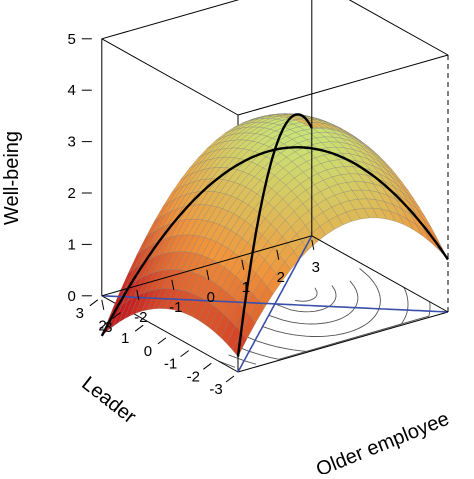  What do you see at coordinates (215, 389) in the screenshot?
I see `x-tick-label: -3` at bounding box center [215, 389].